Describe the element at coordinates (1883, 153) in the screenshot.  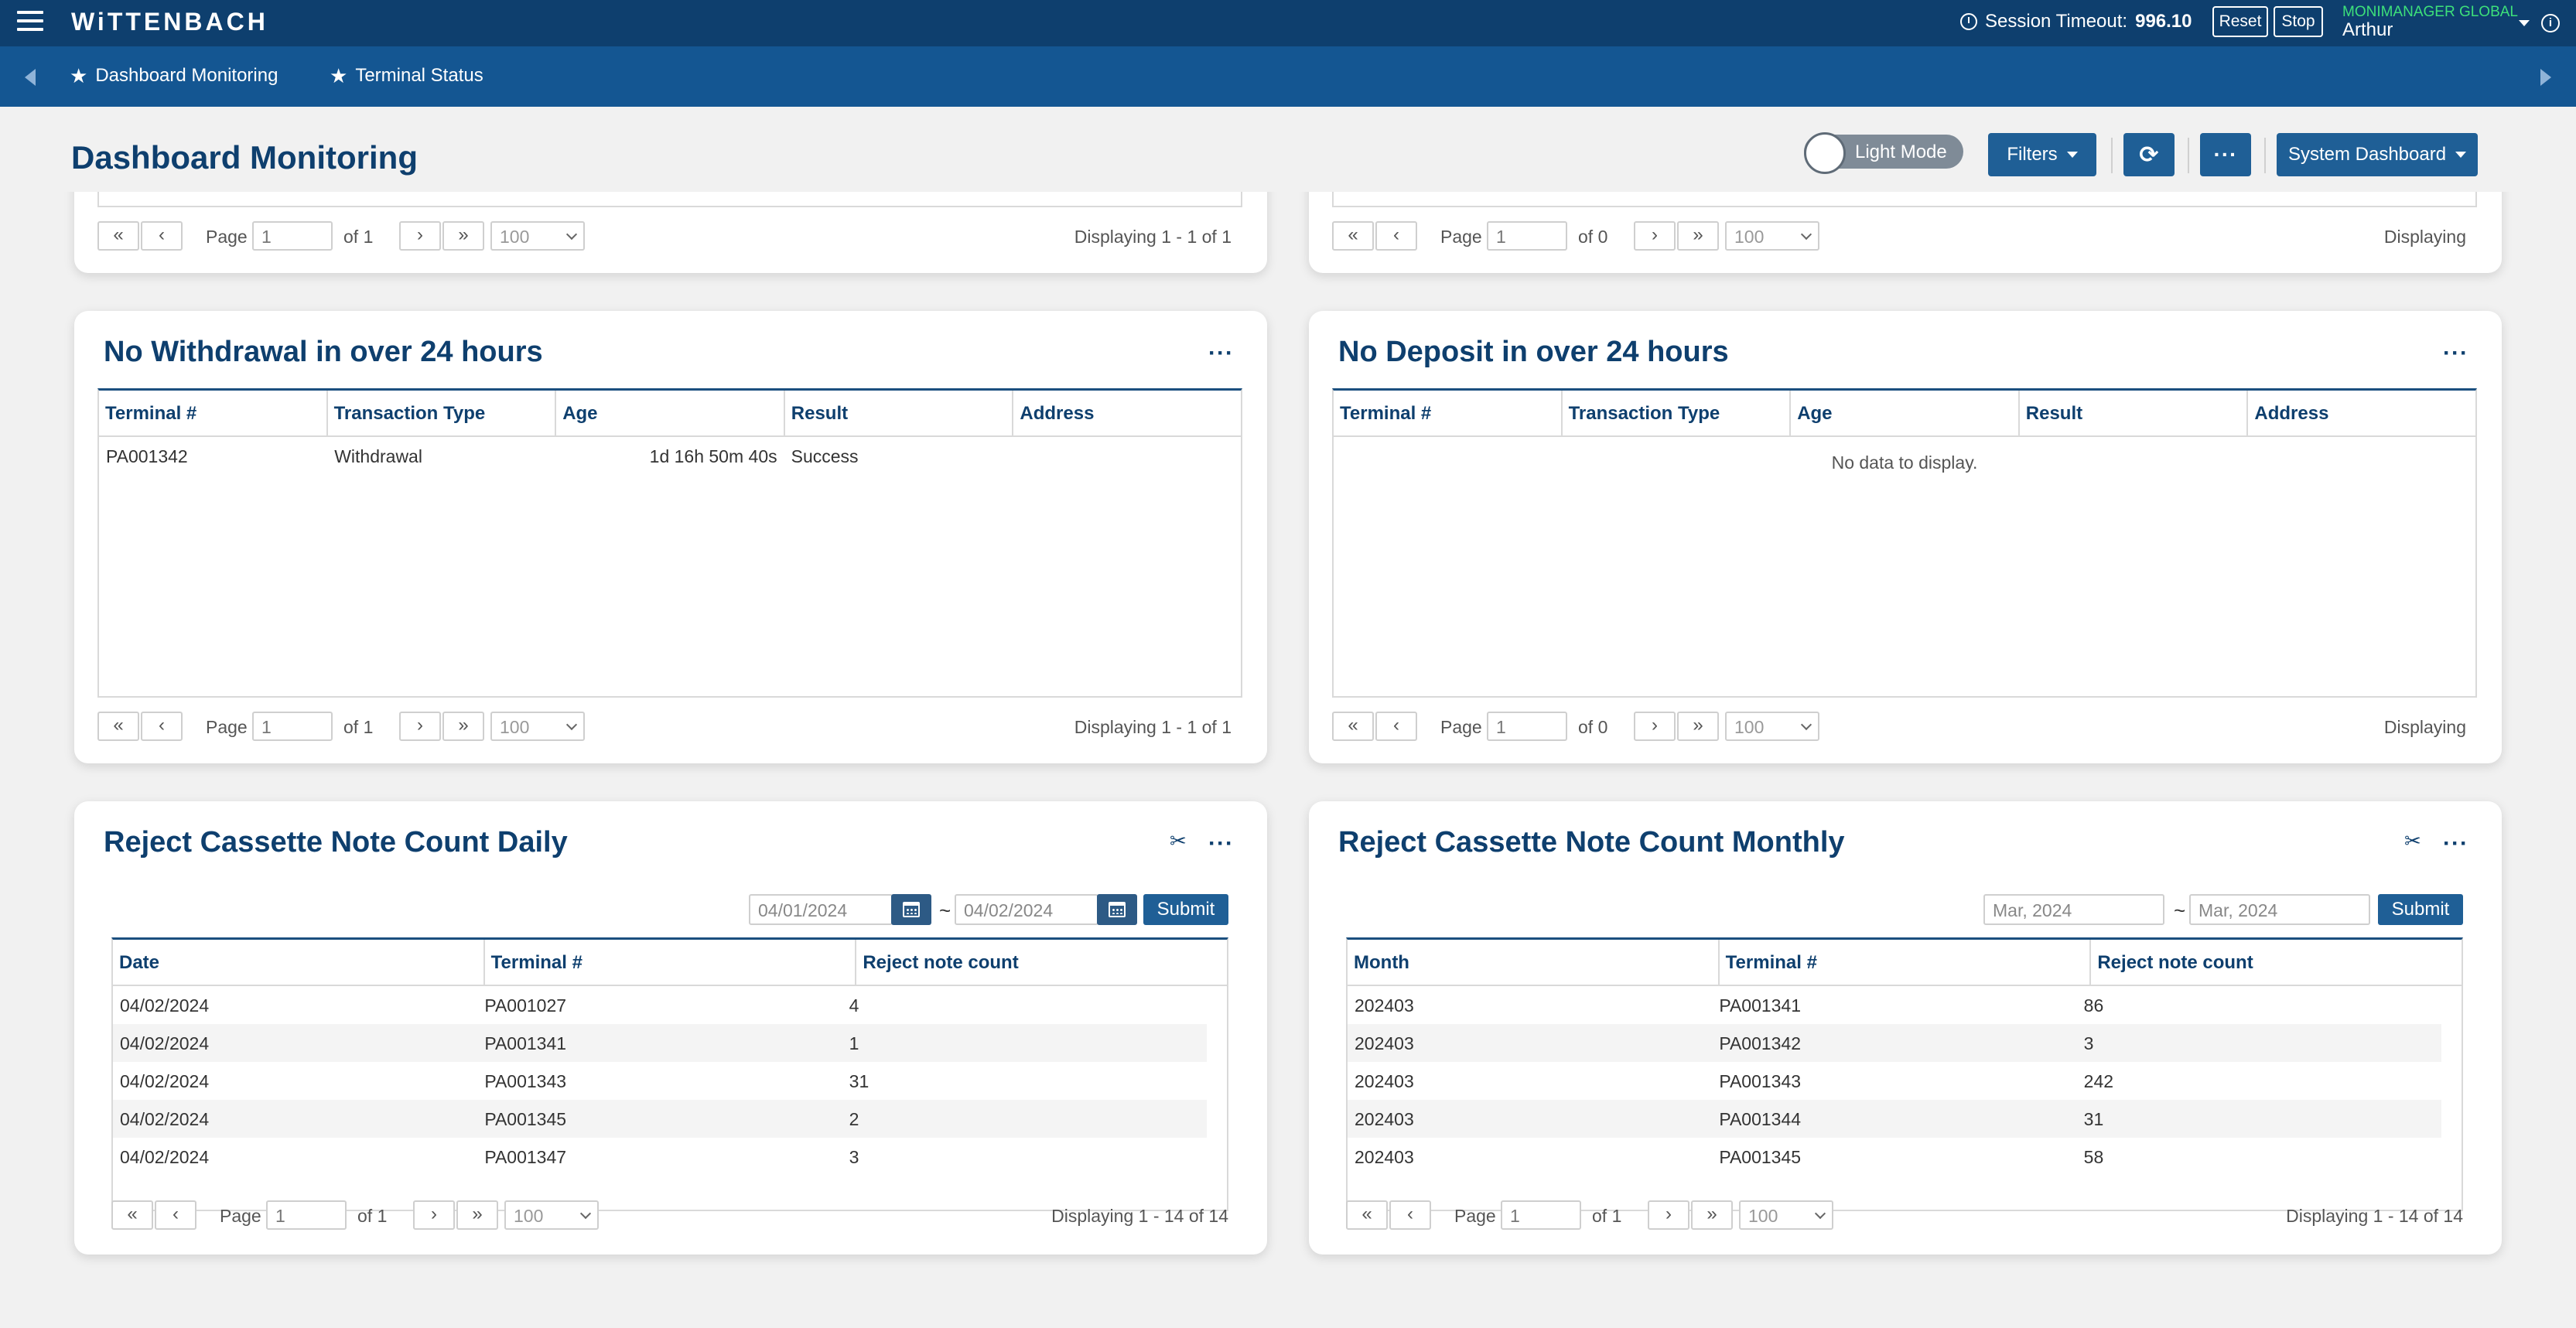
I see `light-mode-toggle: Light Mode` at that location.